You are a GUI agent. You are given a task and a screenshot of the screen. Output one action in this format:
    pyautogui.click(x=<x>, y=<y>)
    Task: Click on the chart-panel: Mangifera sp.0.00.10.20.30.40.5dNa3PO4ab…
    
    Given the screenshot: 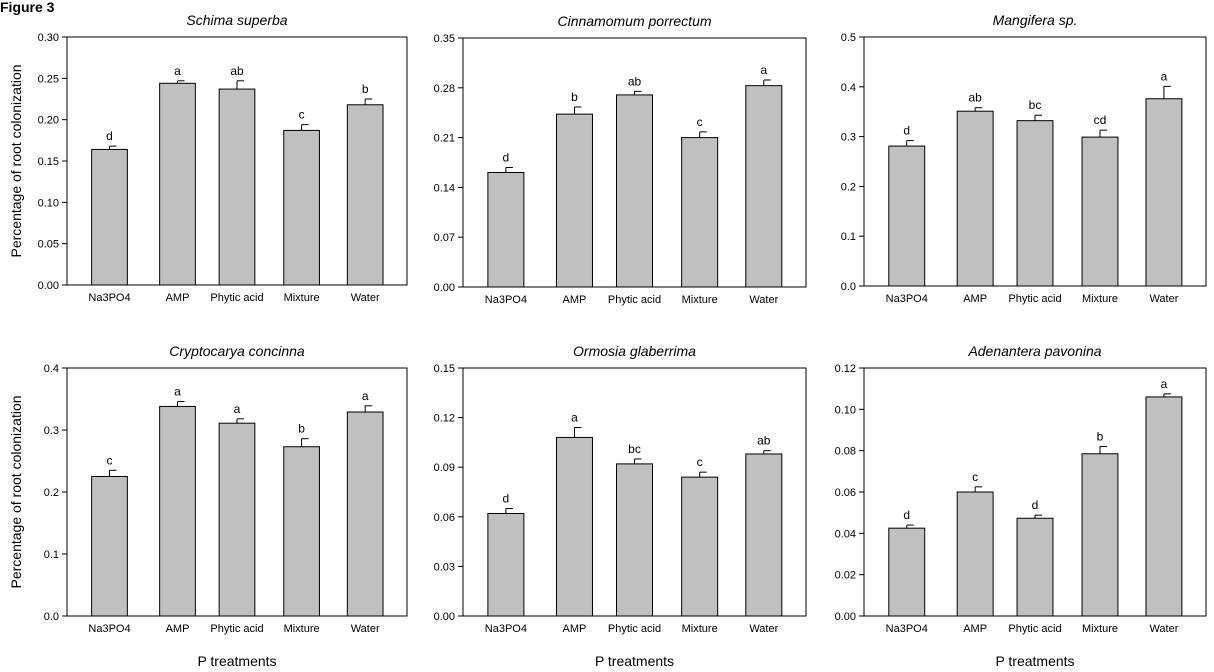 What is the action you would take?
    pyautogui.click(x=1024, y=158)
    